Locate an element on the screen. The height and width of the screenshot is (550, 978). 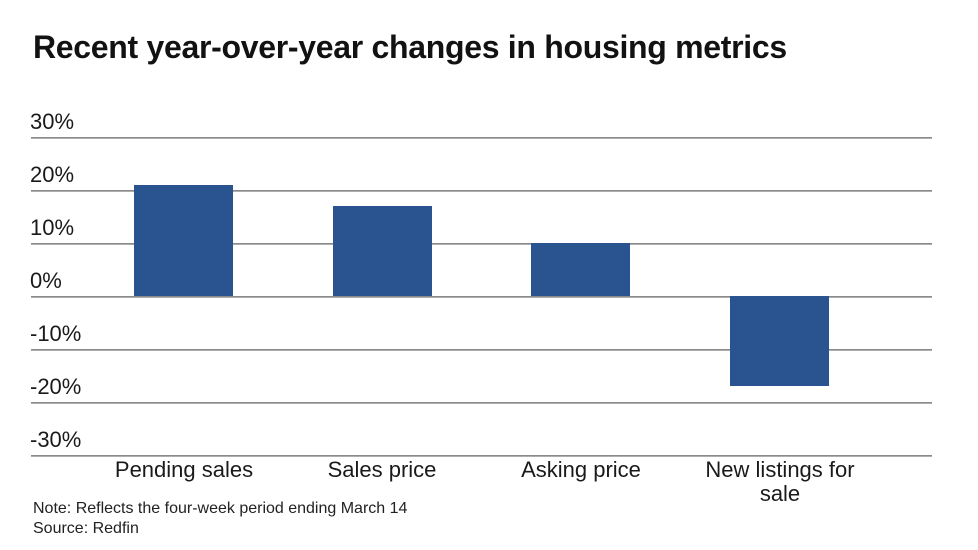
x-tick-label-new-listings-for-sale: New listings for sale is located at coordinates (780, 481).